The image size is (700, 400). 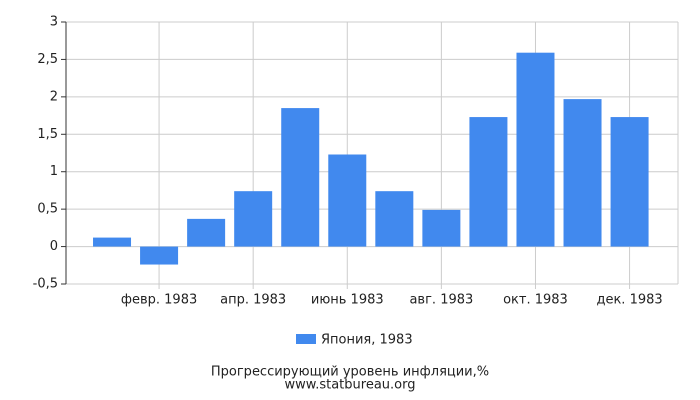 What do you see at coordinates (441, 300) in the screenshot?
I see `x-tick-label: авг. 1983` at bounding box center [441, 300].